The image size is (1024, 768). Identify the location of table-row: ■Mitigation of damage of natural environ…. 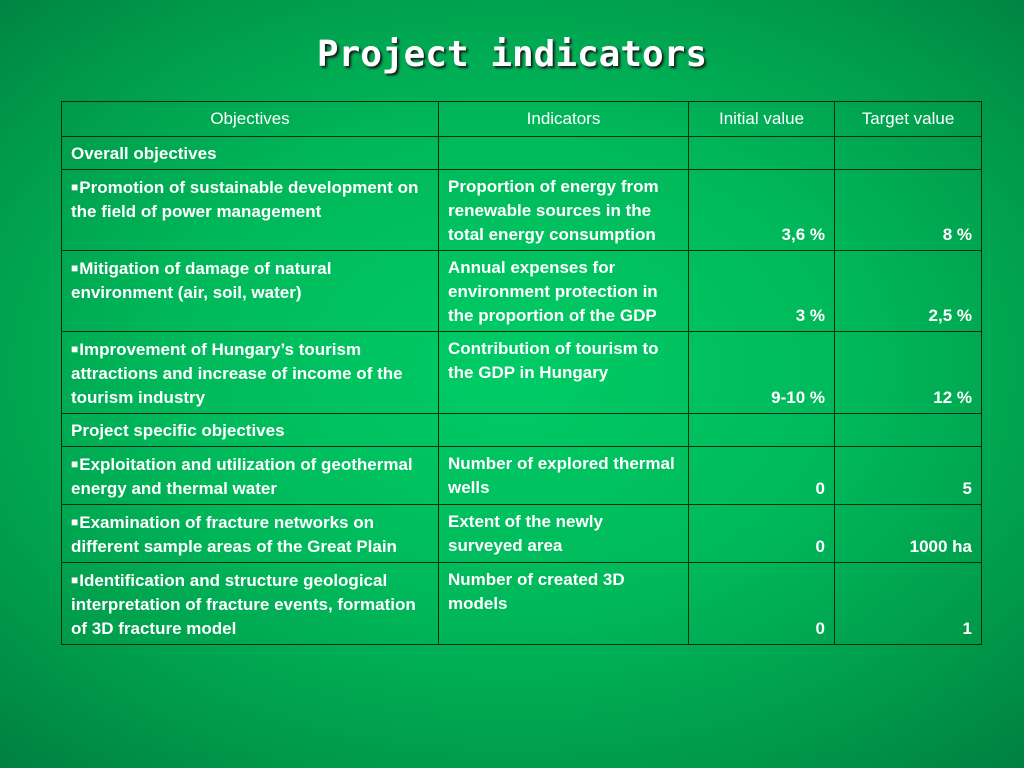
(521, 291).